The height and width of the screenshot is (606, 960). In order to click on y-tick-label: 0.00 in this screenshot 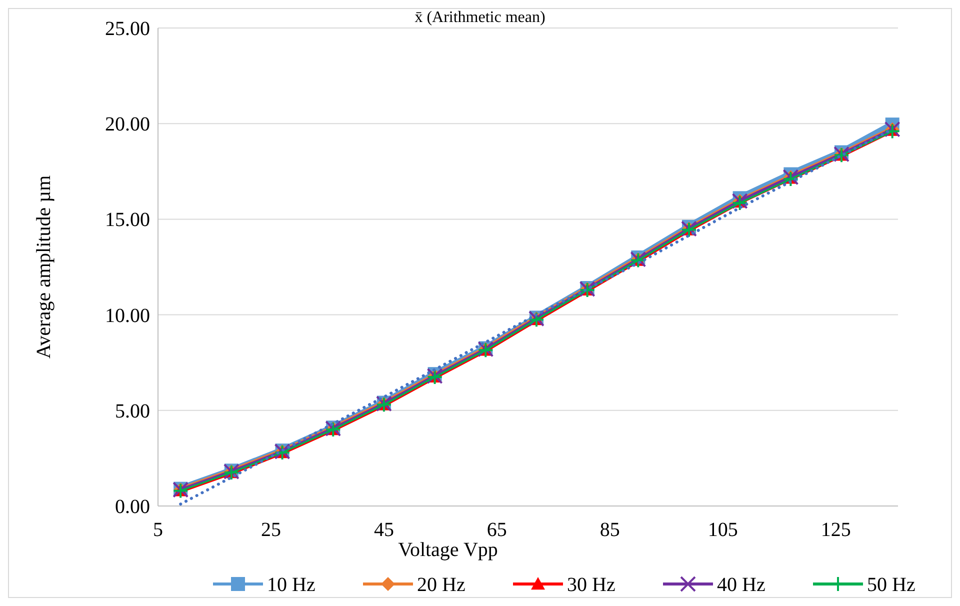, I will do `click(132, 507)`.